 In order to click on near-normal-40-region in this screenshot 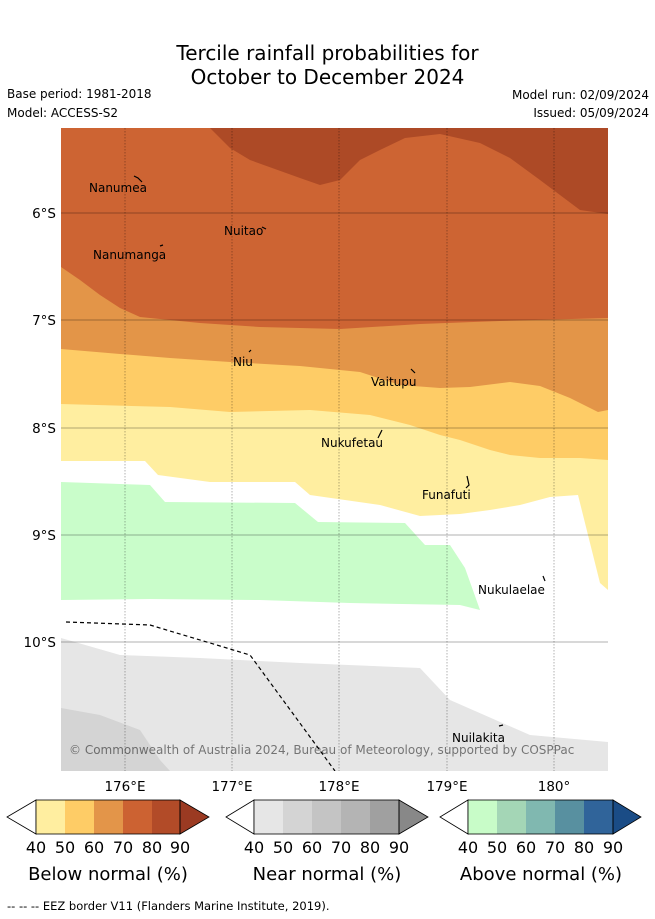, I will do `click(334, 704)`.